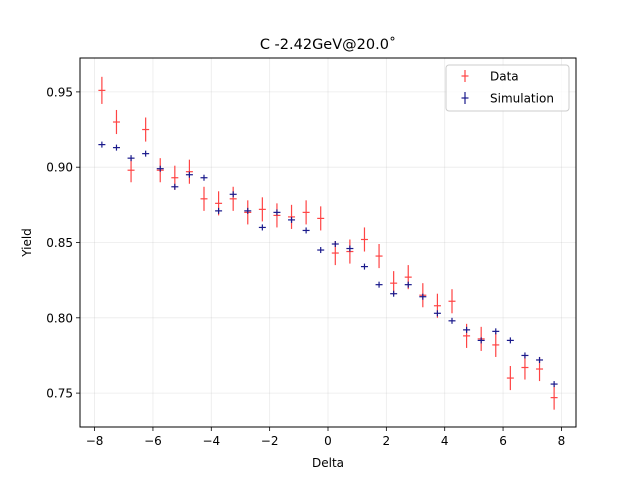 The height and width of the screenshot is (480, 640). What do you see at coordinates (522, 99) in the screenshot?
I see `legend-label-simulation: Simulation` at bounding box center [522, 99].